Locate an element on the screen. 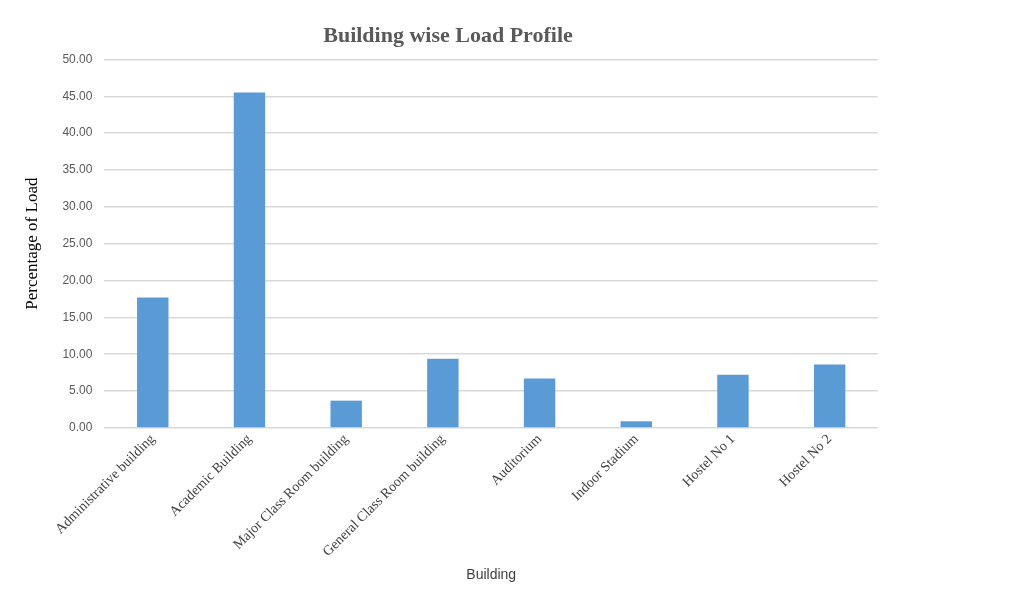  y-tick-label: 0.00 is located at coordinates (81, 427).